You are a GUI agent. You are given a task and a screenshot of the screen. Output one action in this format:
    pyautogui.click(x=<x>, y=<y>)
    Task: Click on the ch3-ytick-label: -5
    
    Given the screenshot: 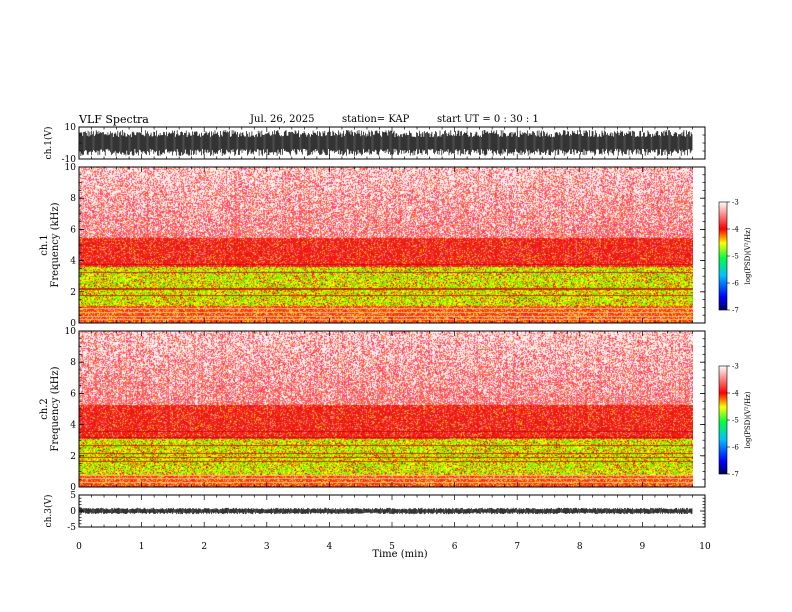 What is the action you would take?
    pyautogui.click(x=71, y=528)
    